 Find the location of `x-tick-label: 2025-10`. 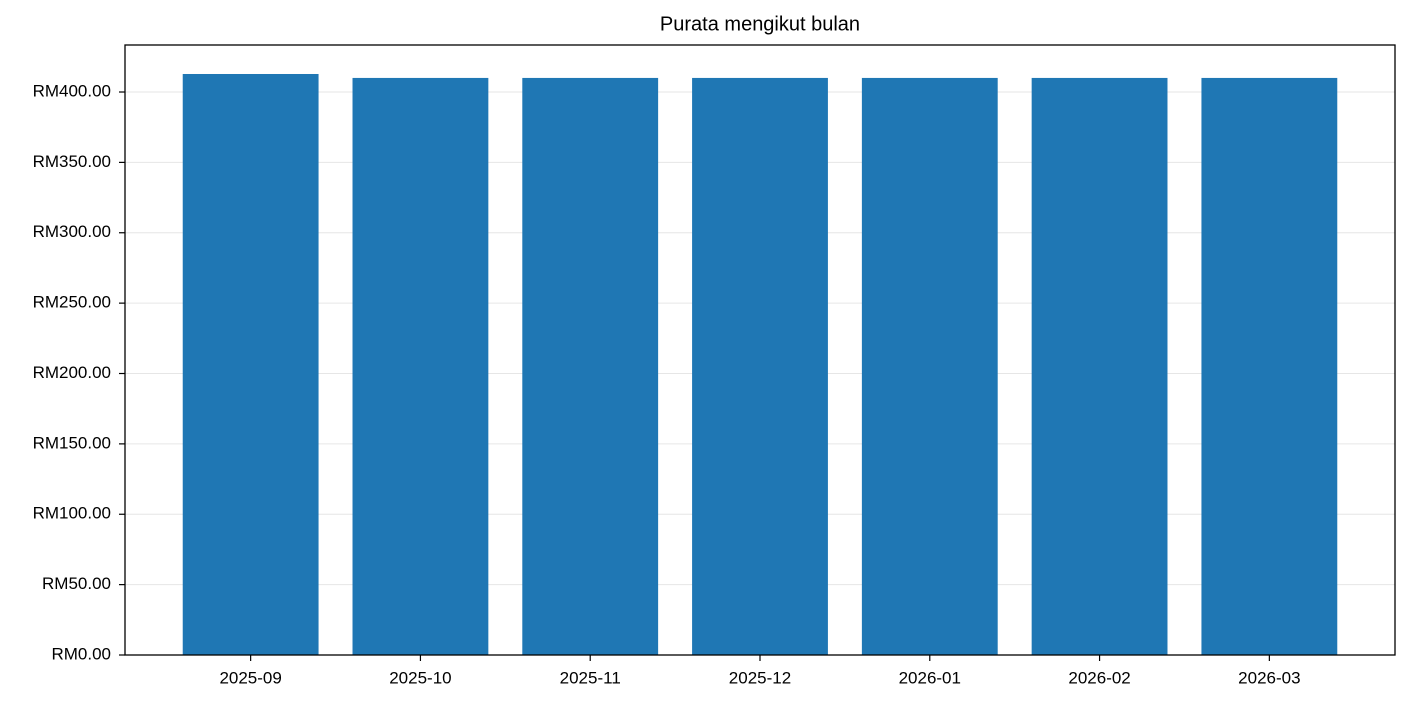

x-tick-label: 2025-10 is located at coordinates (420, 677).